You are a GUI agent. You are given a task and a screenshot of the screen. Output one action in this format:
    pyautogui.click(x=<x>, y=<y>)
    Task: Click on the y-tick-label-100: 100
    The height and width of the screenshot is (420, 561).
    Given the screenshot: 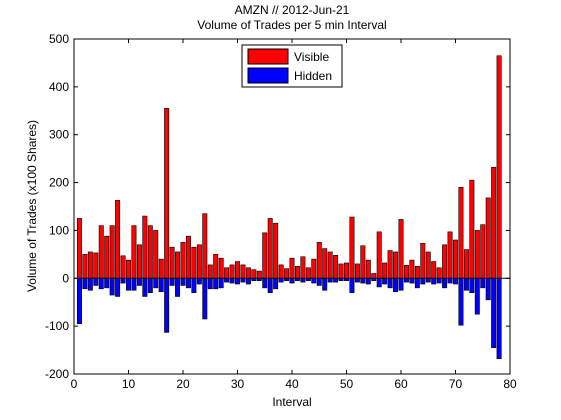 What is the action you would take?
    pyautogui.click(x=59, y=230)
    